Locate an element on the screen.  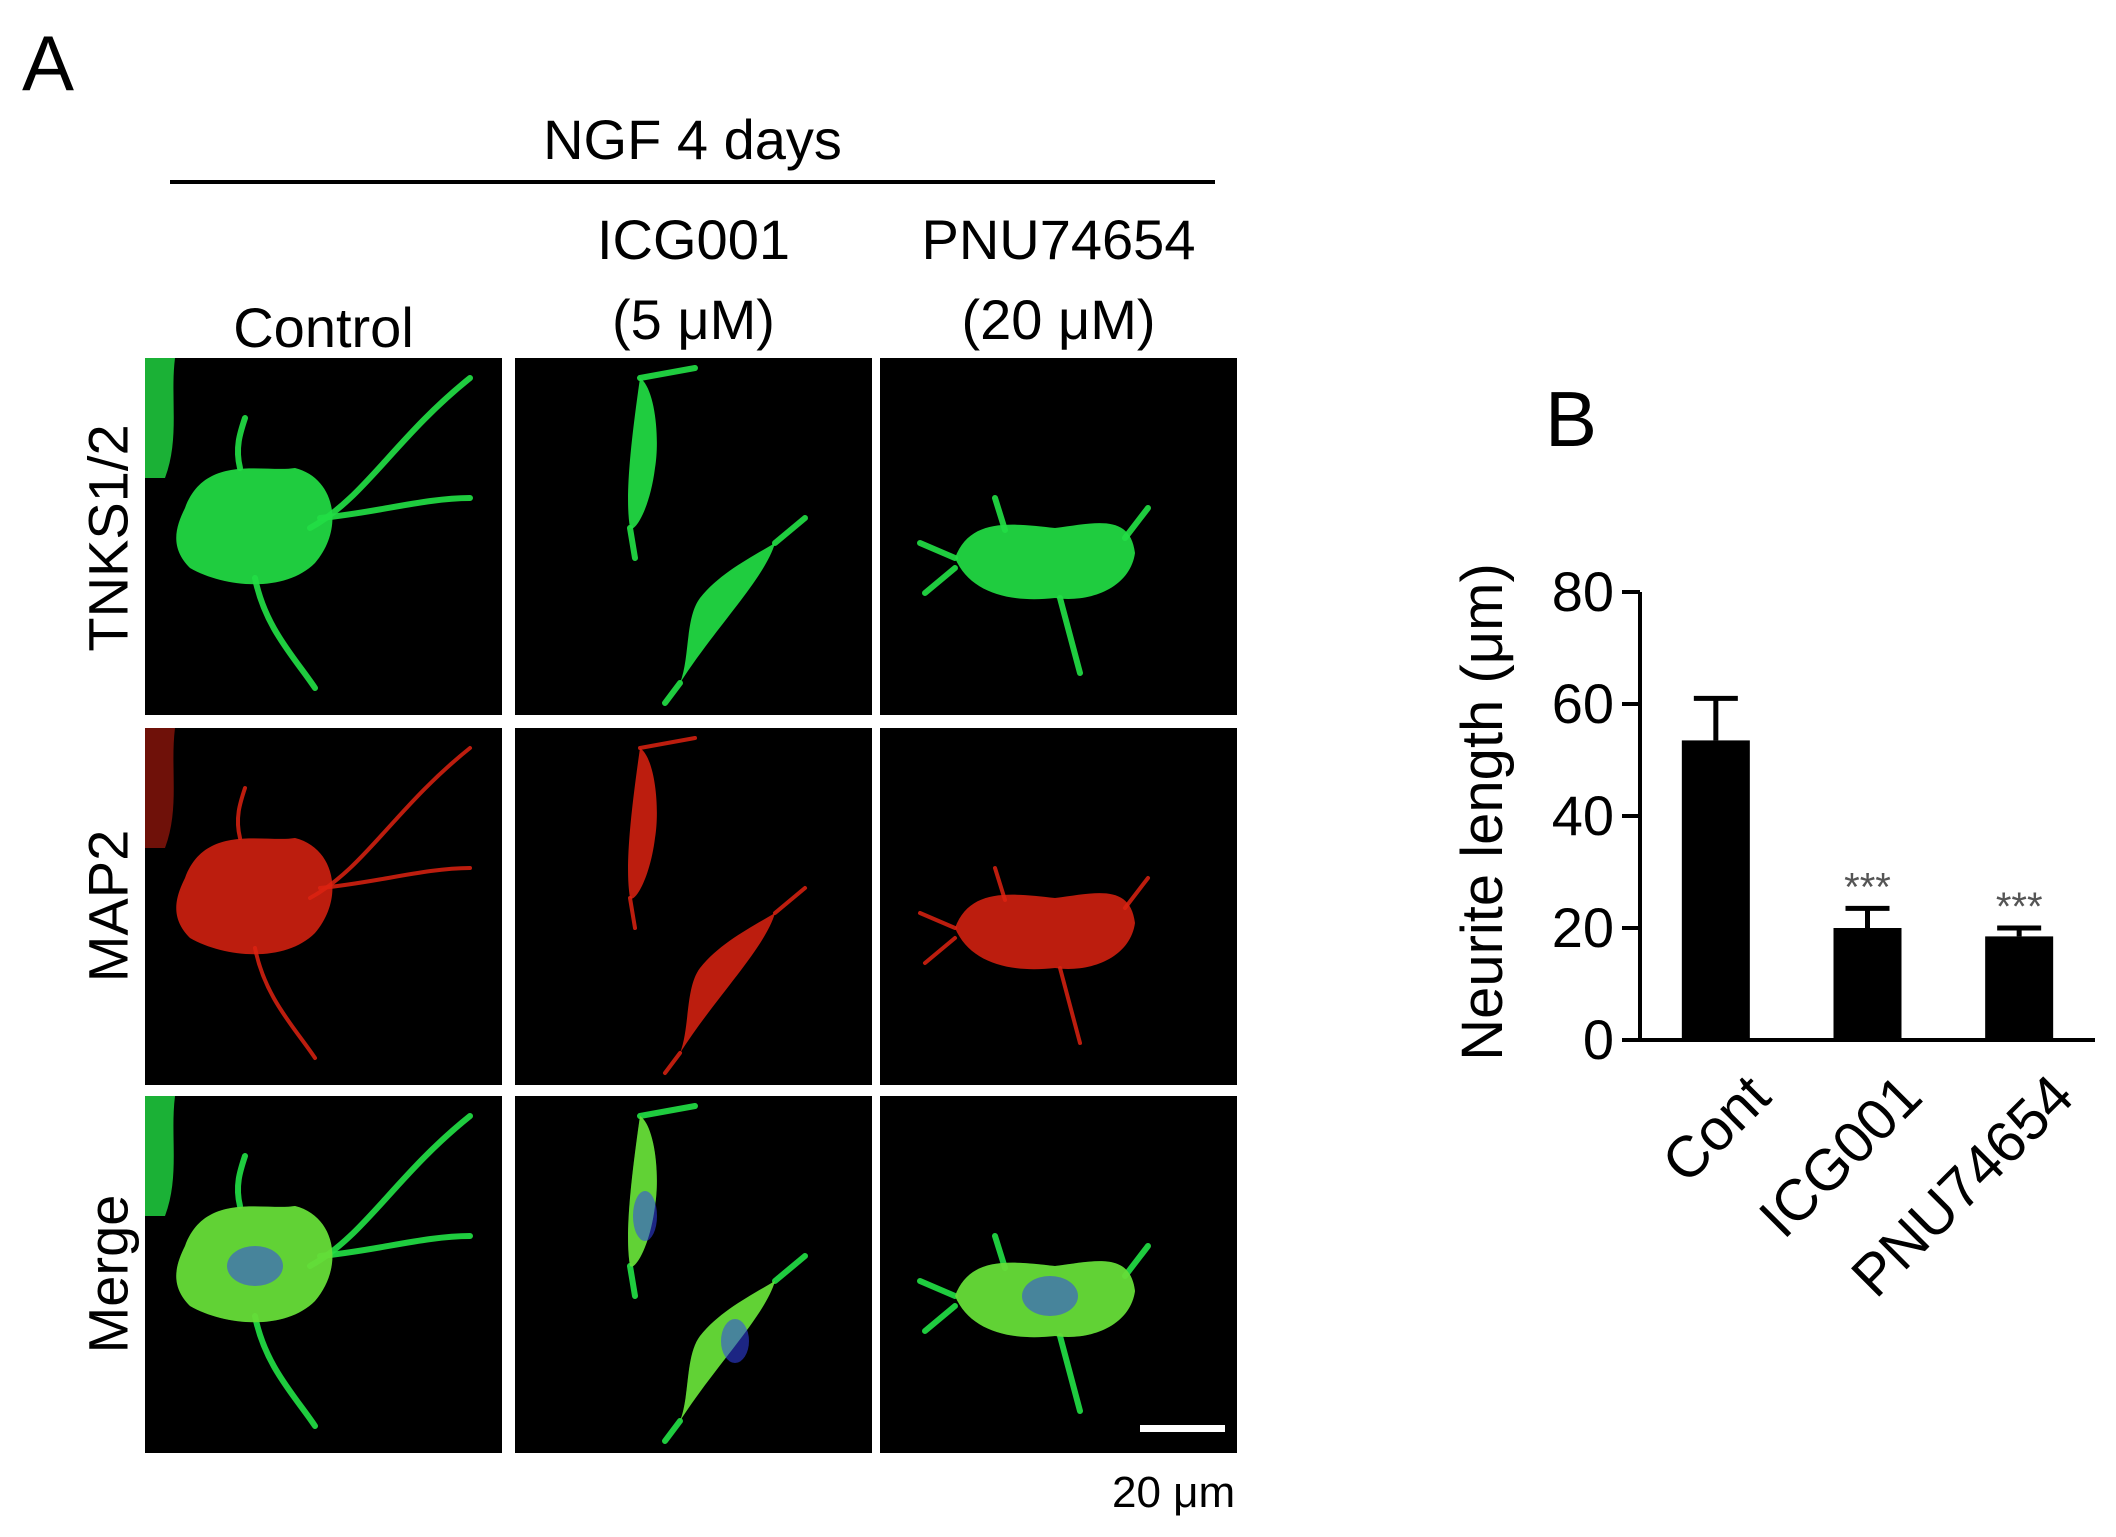
micrograph-merge-control is located at coordinates (323, 1274).